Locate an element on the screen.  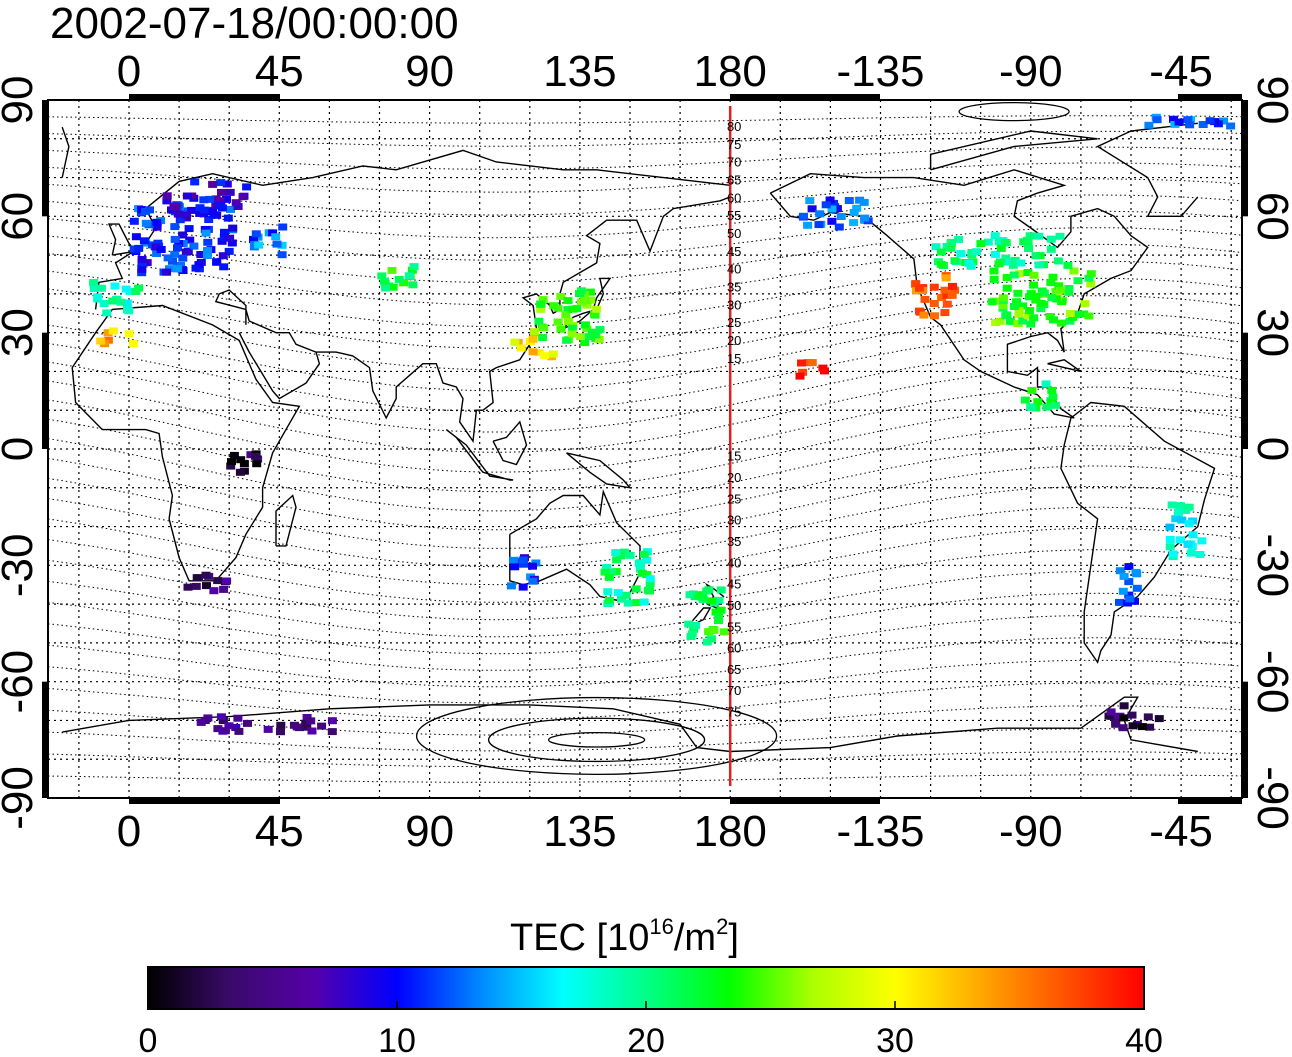
axis-tick-bar is located at coordinates (204, 801).